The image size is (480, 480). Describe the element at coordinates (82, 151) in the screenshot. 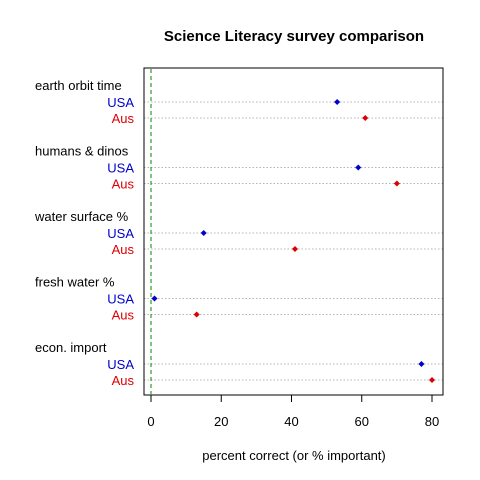

I see `group-label: humans & dinos` at that location.